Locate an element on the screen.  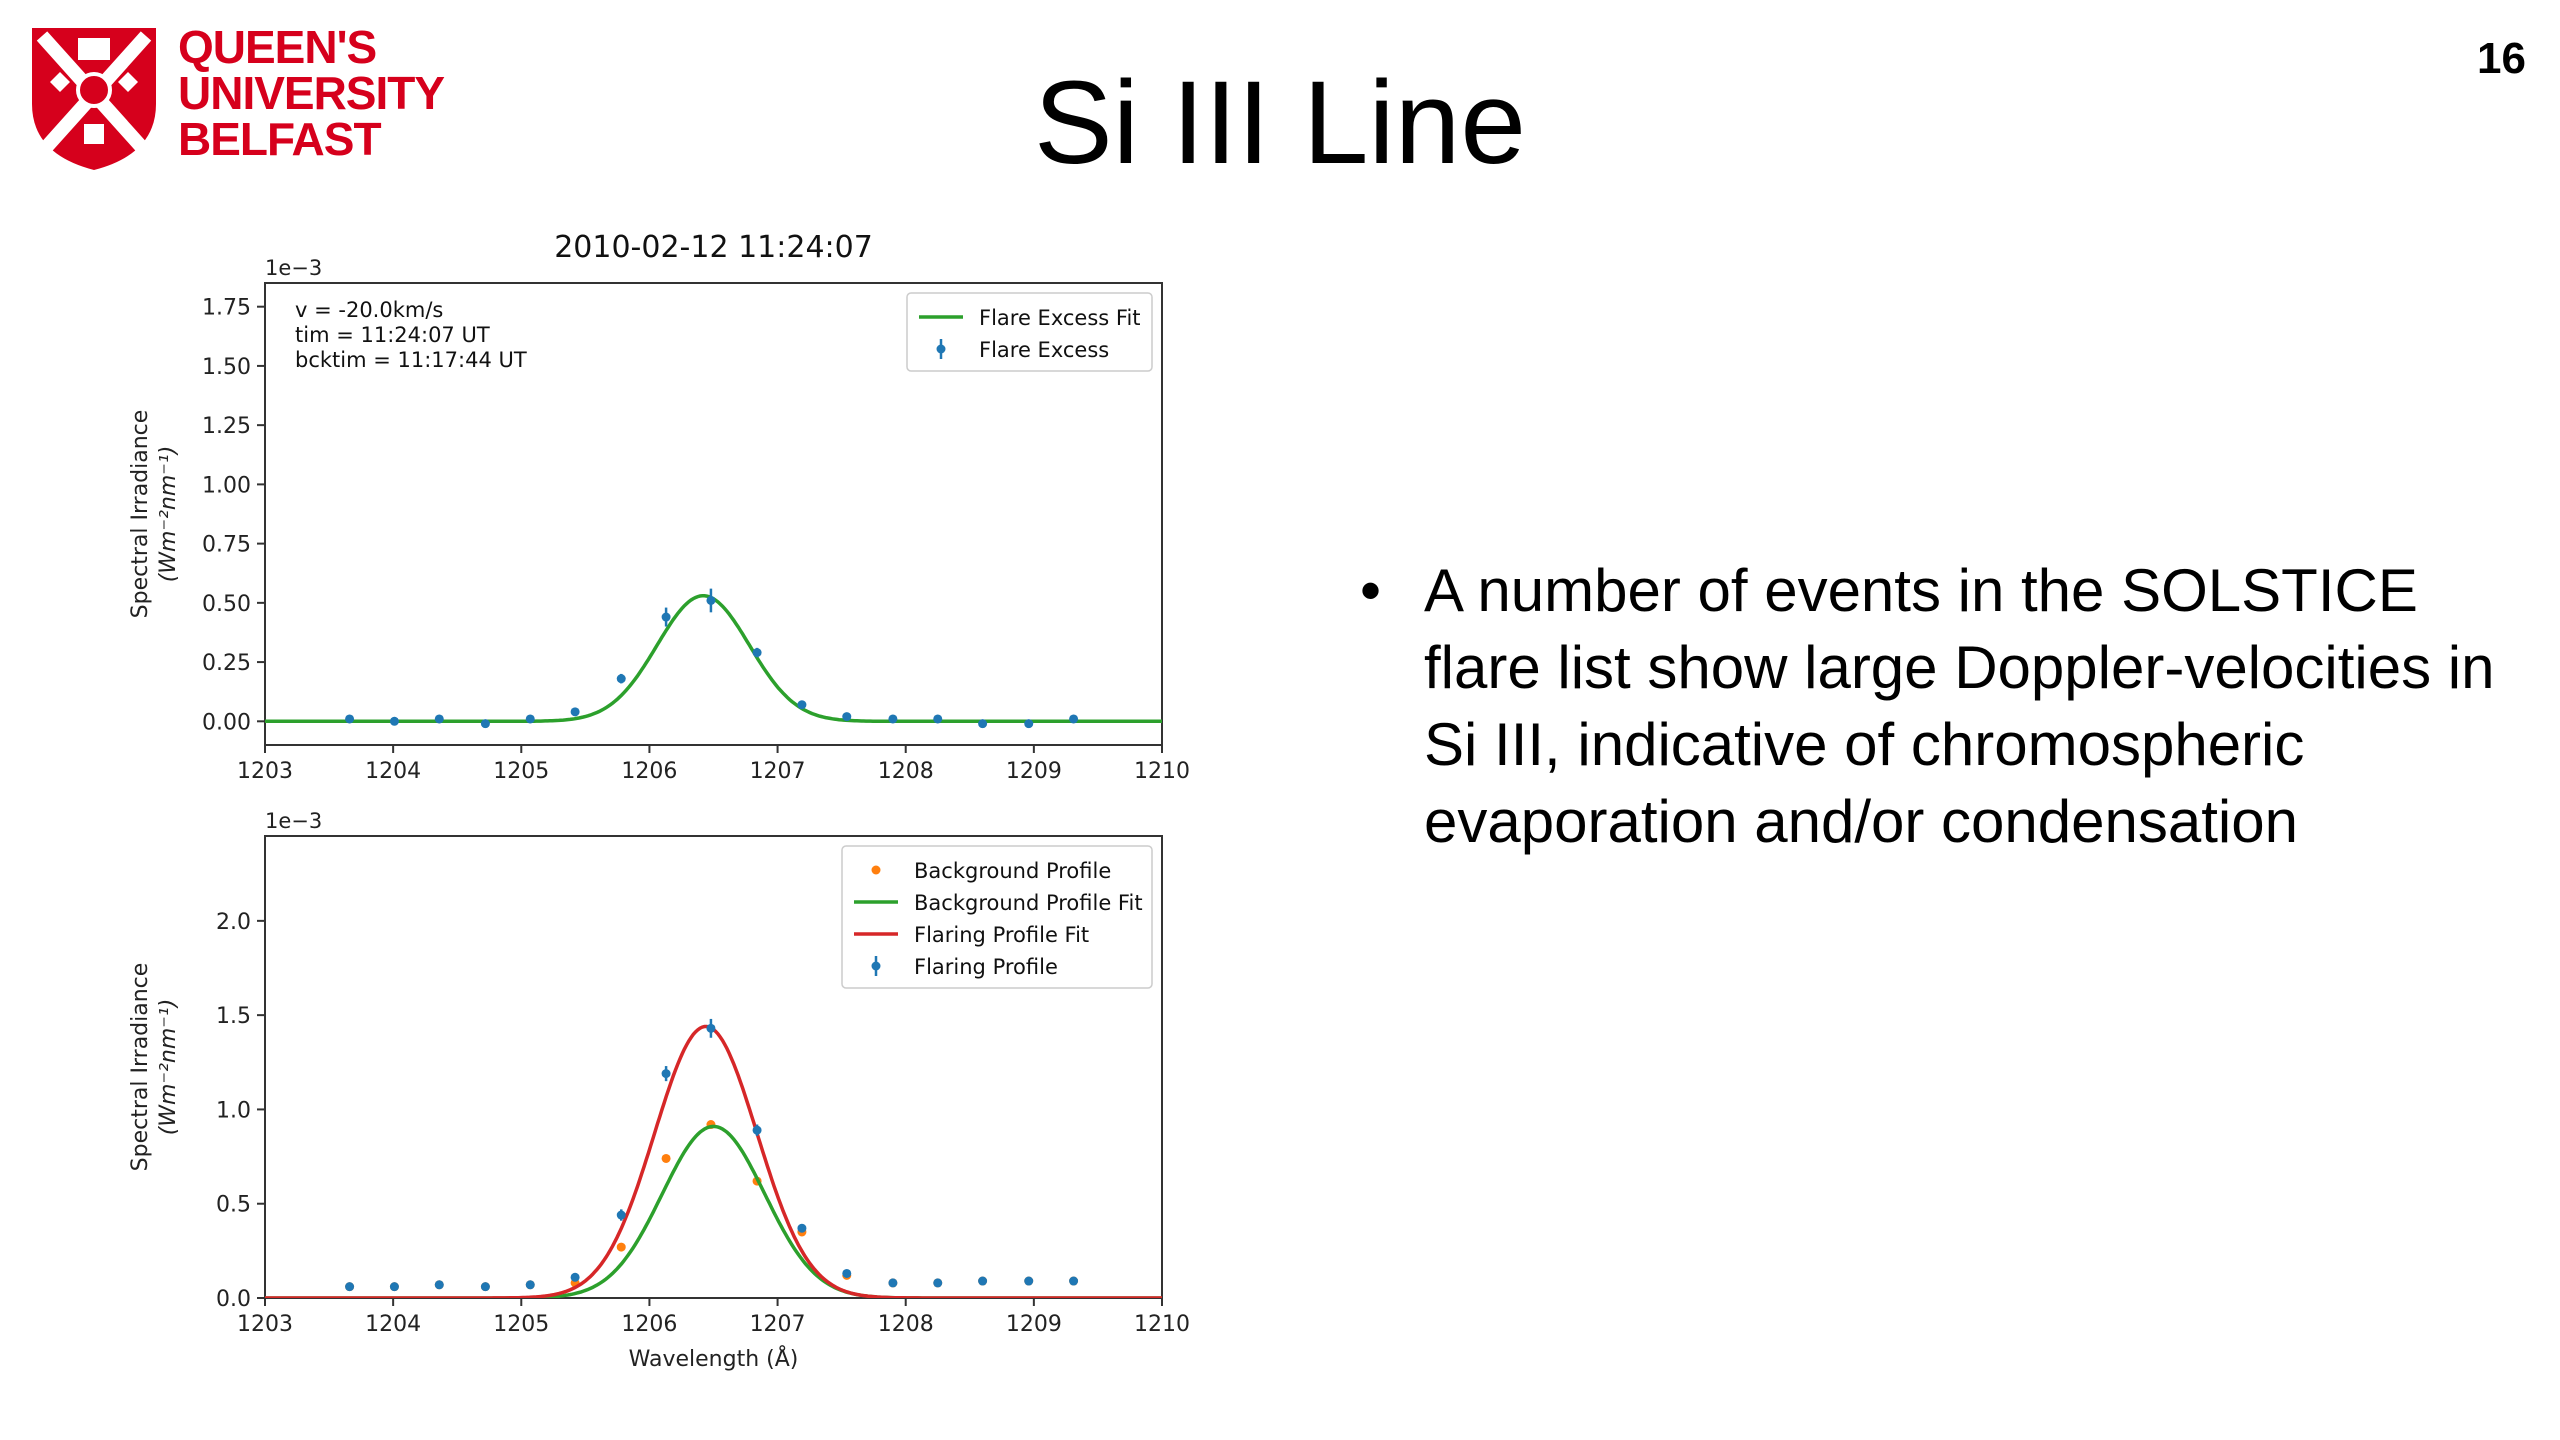
y-tick-label: 0.25 is located at coordinates (226, 663).